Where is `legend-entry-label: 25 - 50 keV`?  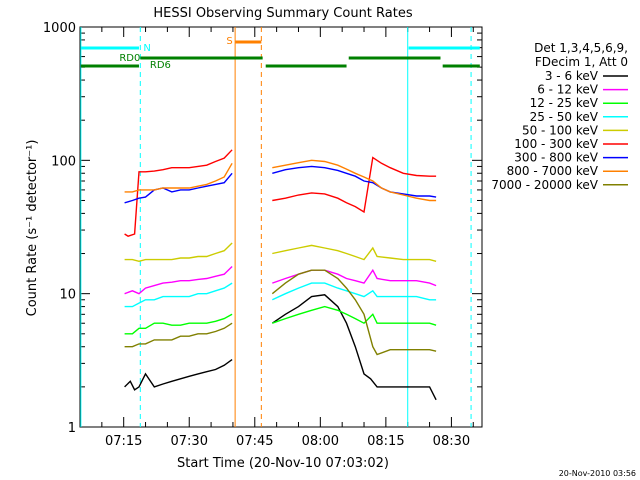 legend-entry-label: 25 - 50 keV is located at coordinates (564, 117).